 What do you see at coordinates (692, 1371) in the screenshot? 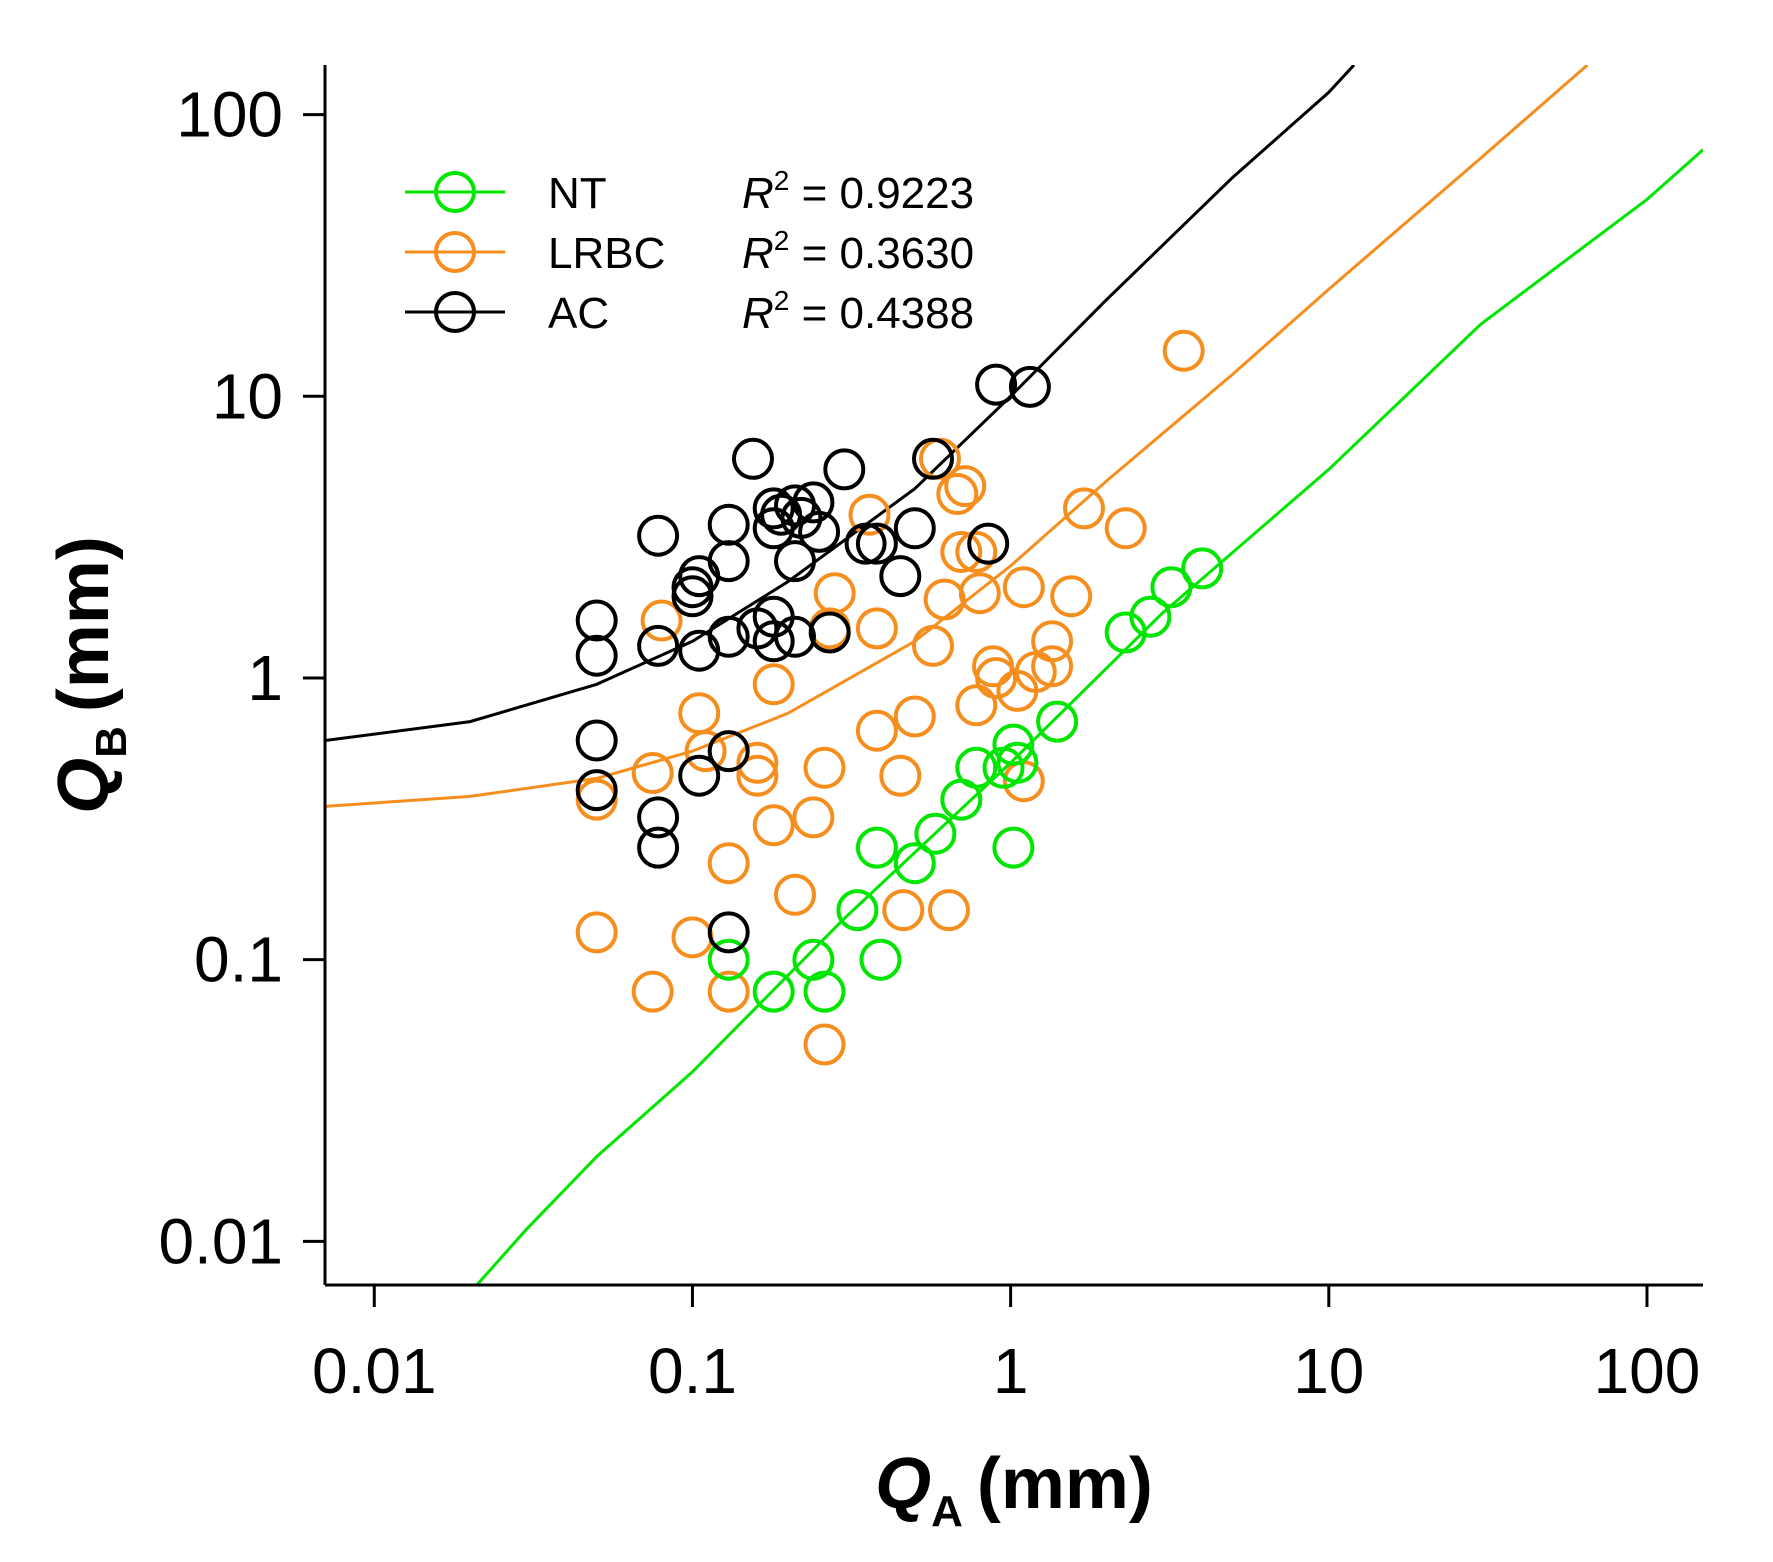
I see `x-tick-label-1: 0.1` at bounding box center [692, 1371].